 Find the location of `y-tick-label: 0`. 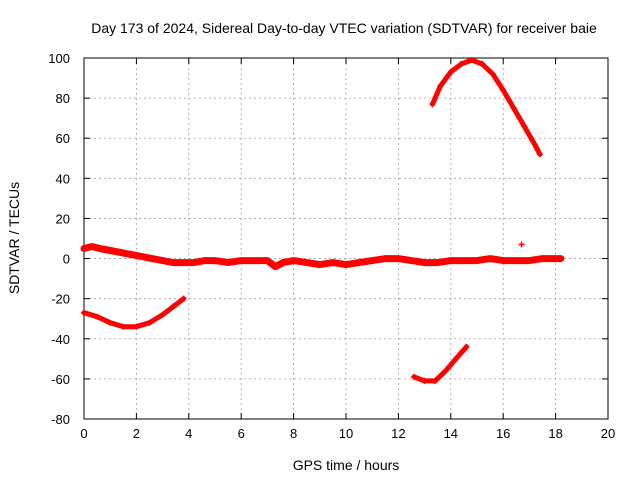

y-tick-label: 0 is located at coordinates (66, 259).